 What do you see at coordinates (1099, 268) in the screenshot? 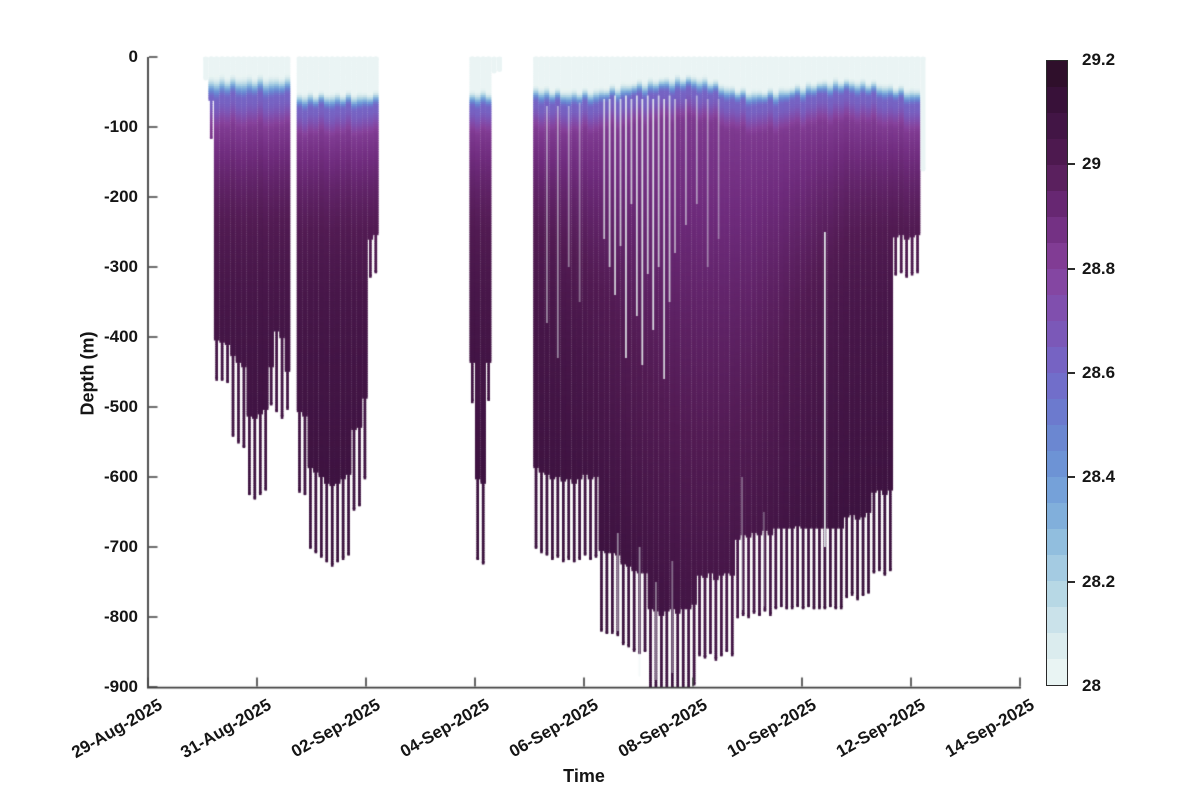
I see `colorbar-tick-label: 28.8` at bounding box center [1099, 268].